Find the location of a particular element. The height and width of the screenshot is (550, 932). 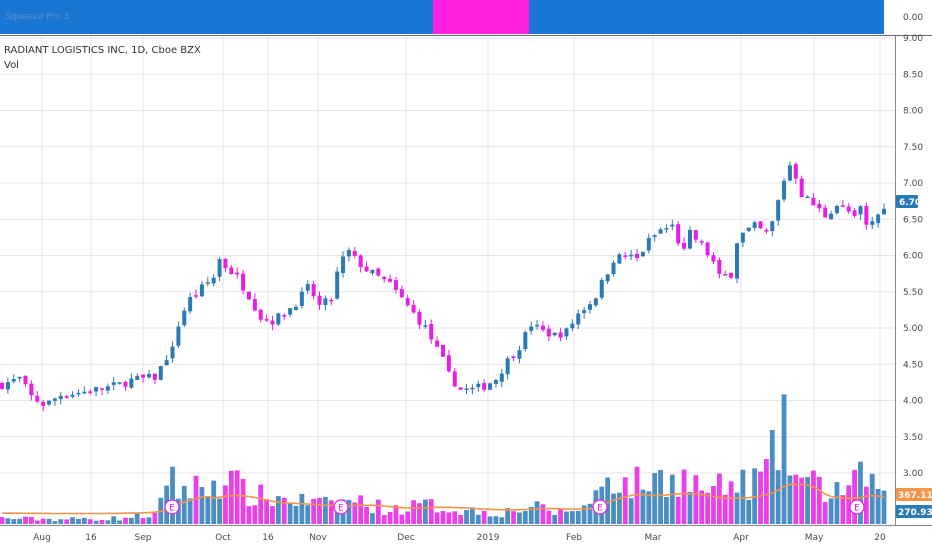

price-tick-label: 3.50 is located at coordinates (913, 438).